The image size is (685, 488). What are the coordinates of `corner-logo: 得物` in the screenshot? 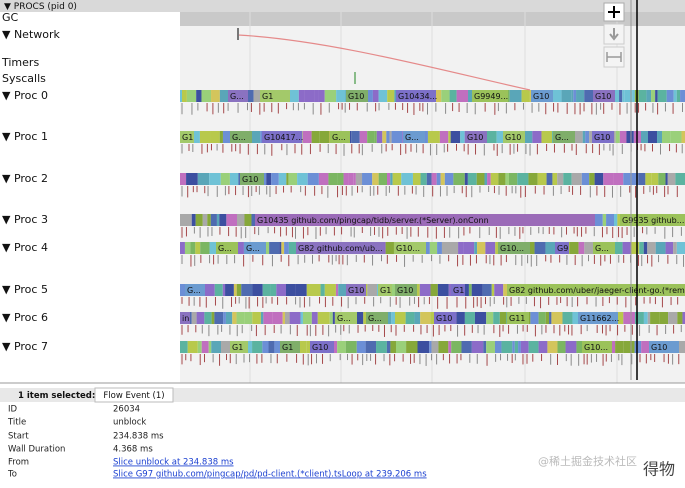 It's located at (659, 469).